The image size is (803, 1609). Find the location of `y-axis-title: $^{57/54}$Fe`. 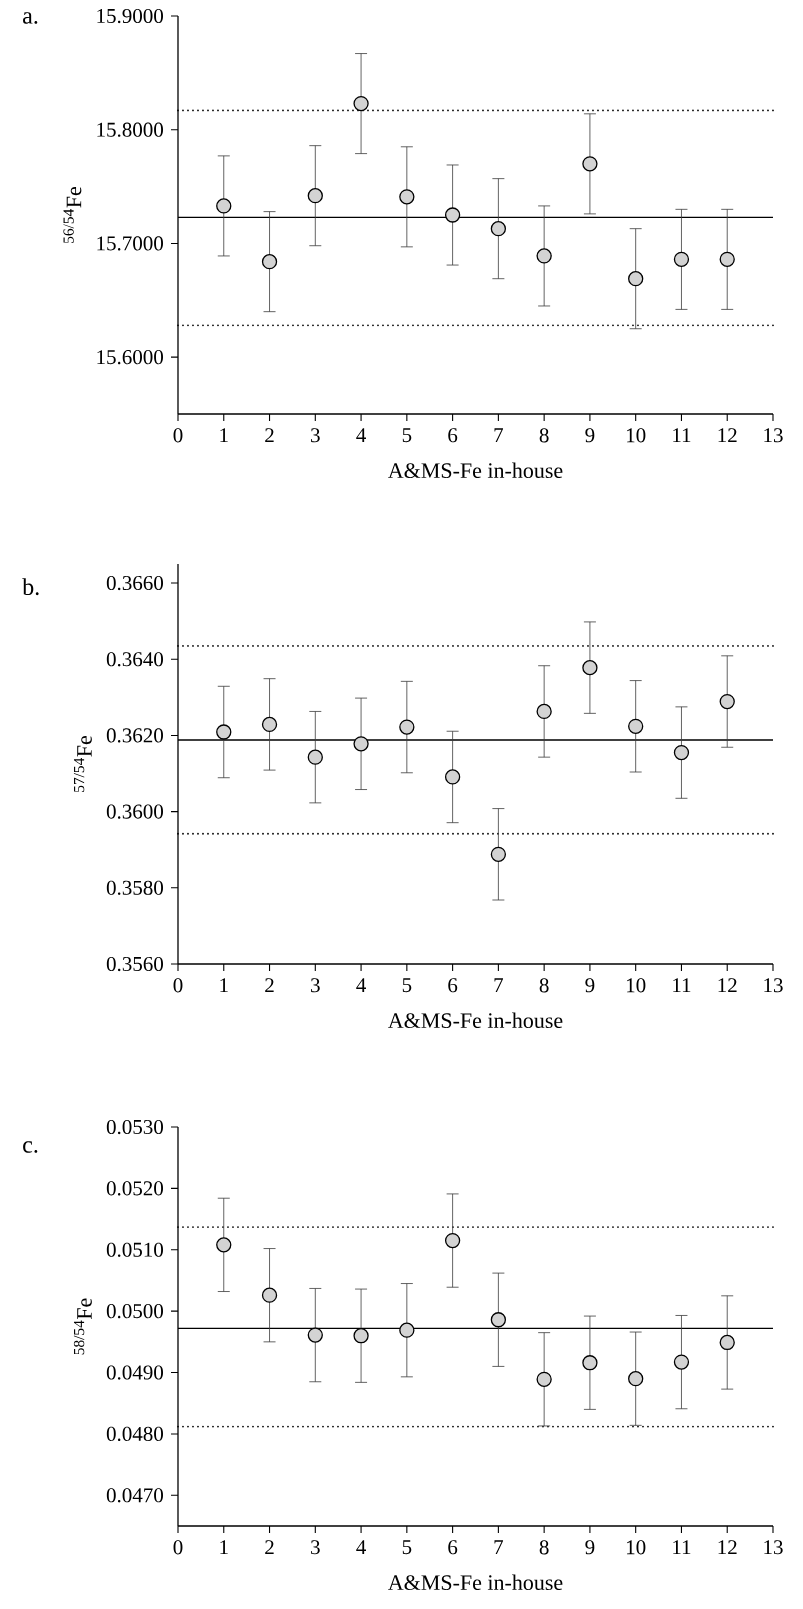

y-axis-title: $^{57/54}$Fe is located at coordinates (82, 763).